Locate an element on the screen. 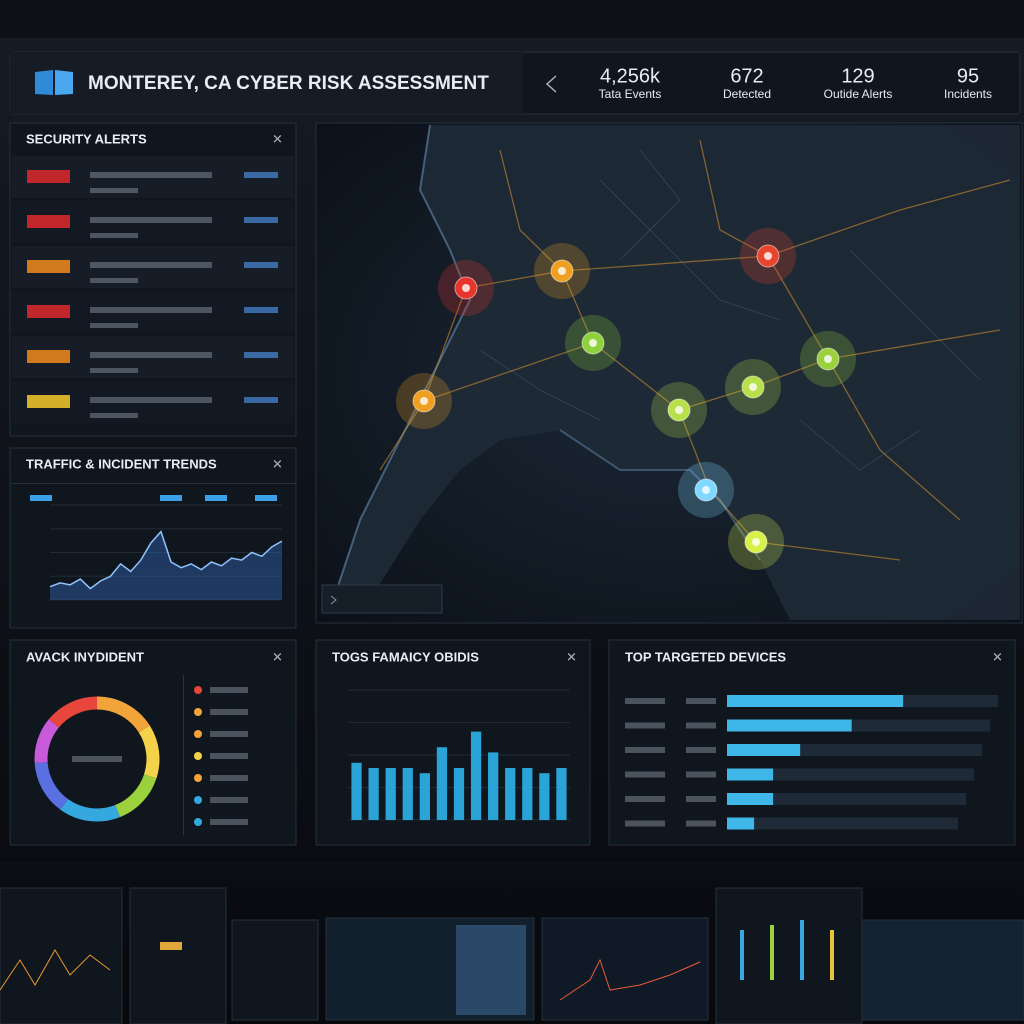  stat-label: Tata Events is located at coordinates (630, 94).